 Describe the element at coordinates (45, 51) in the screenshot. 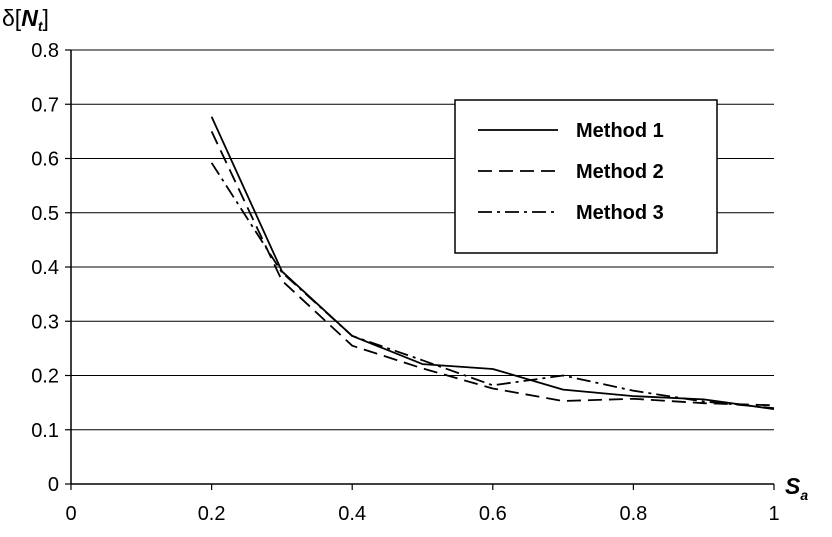

I see `y-tick-label: 0.8` at that location.